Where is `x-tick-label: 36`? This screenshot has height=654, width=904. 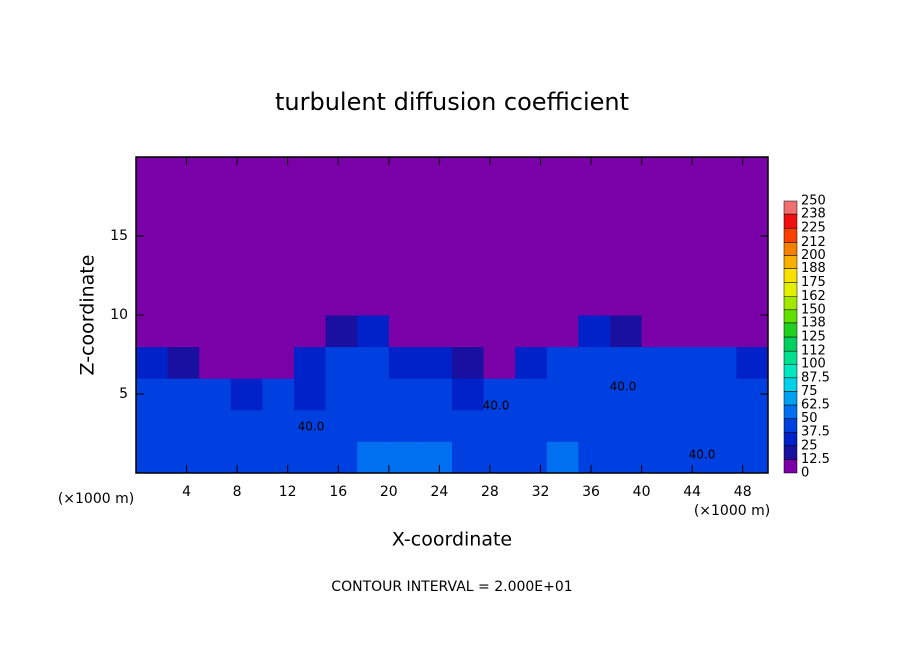
x-tick-label: 36 is located at coordinates (591, 492).